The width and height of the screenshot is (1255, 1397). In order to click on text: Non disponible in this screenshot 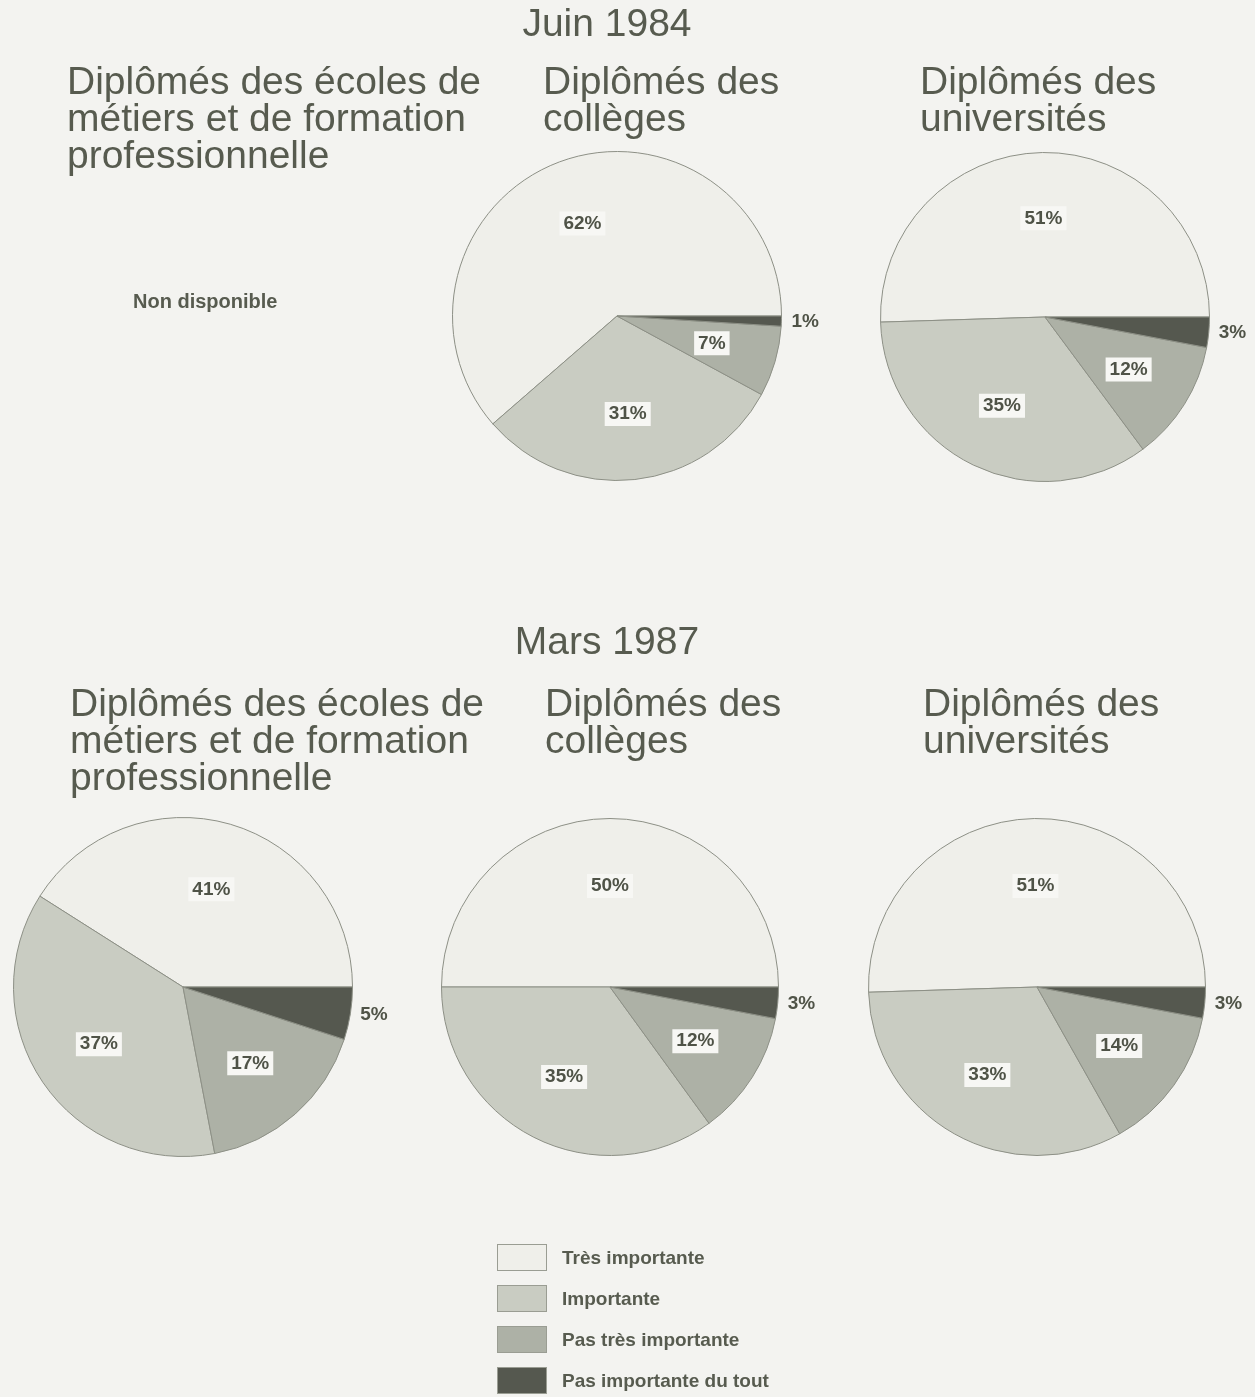, I will do `click(205, 301)`.